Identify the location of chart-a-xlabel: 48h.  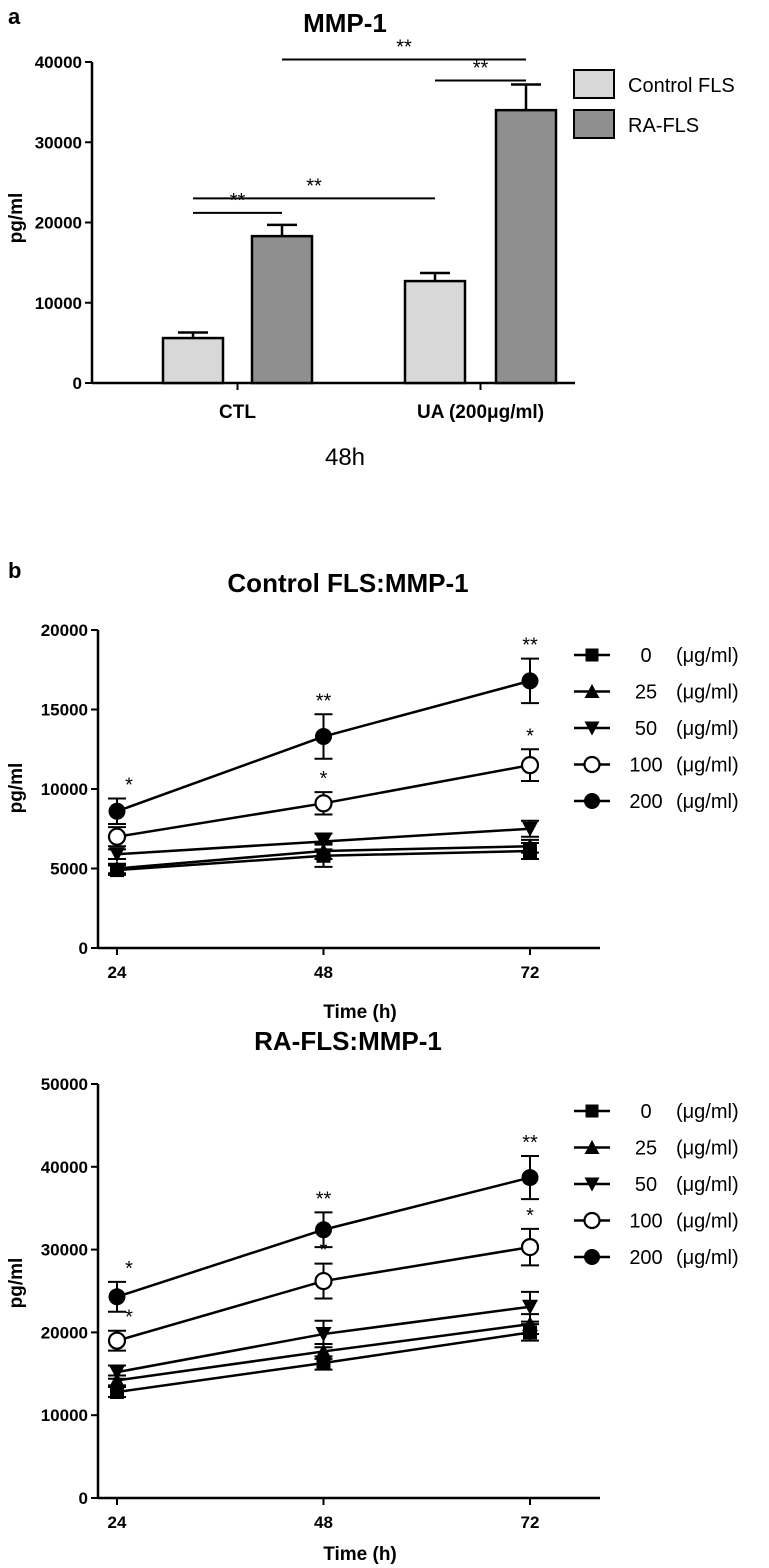
(345, 457).